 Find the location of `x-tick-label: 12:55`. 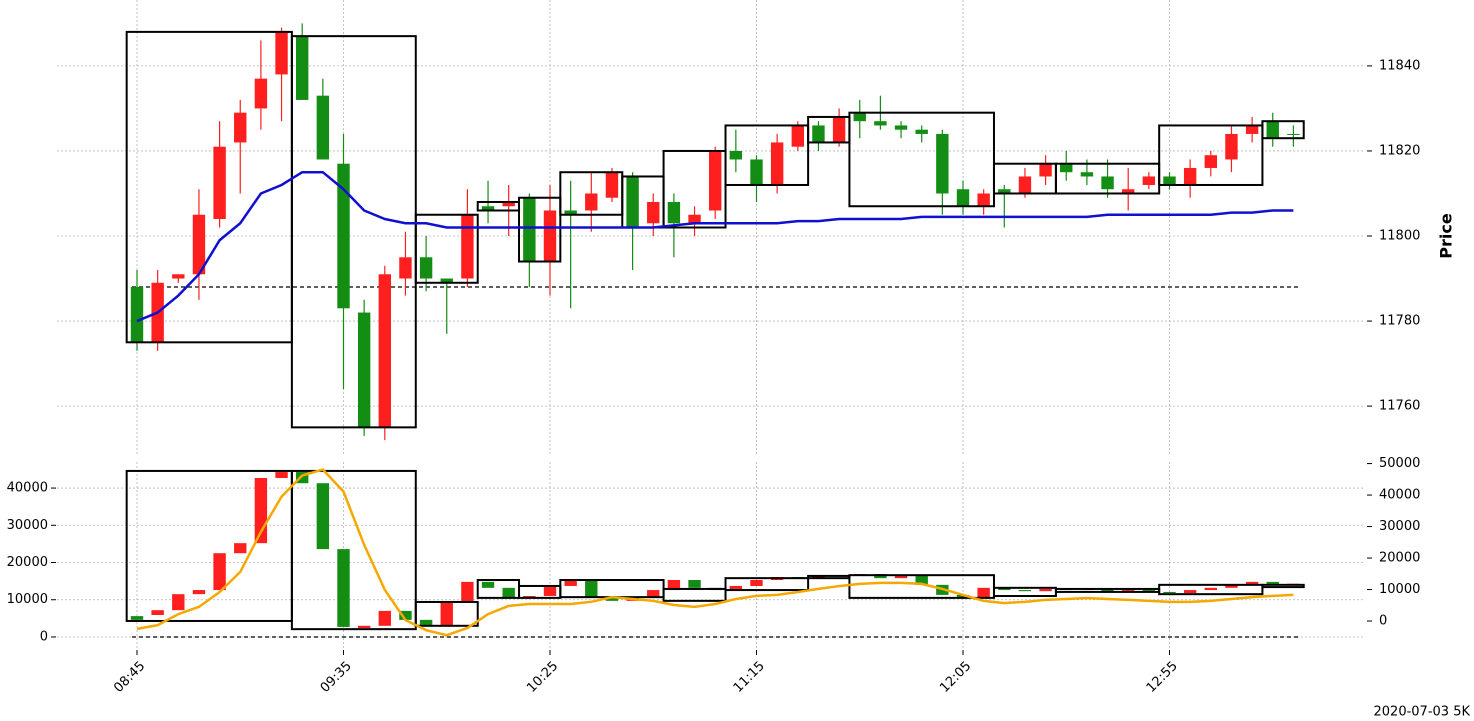

x-tick-label: 12:55 is located at coordinates (1162, 677).